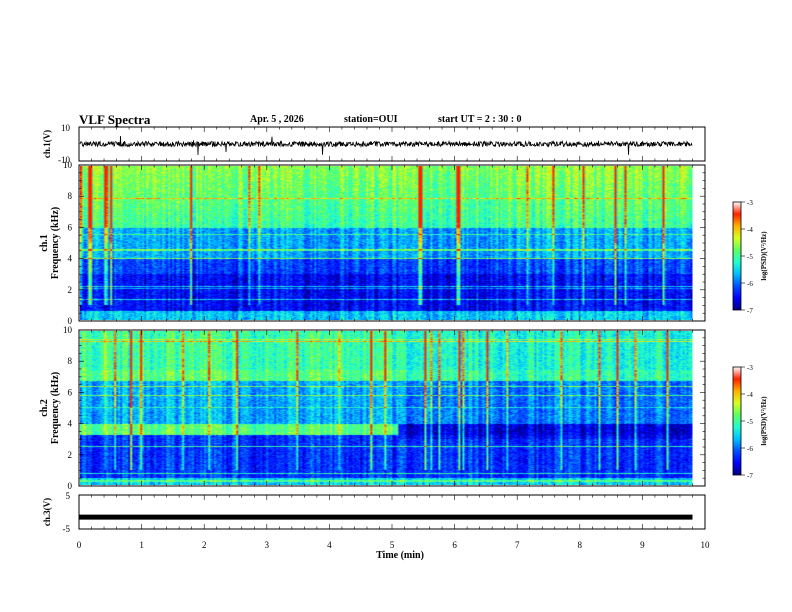 Image resolution: width=792 pixels, height=612 pixels. What do you see at coordinates (764, 256) in the screenshot?
I see `ch1-colorbar-label: log(PSD)(V²/Hz)` at bounding box center [764, 256].